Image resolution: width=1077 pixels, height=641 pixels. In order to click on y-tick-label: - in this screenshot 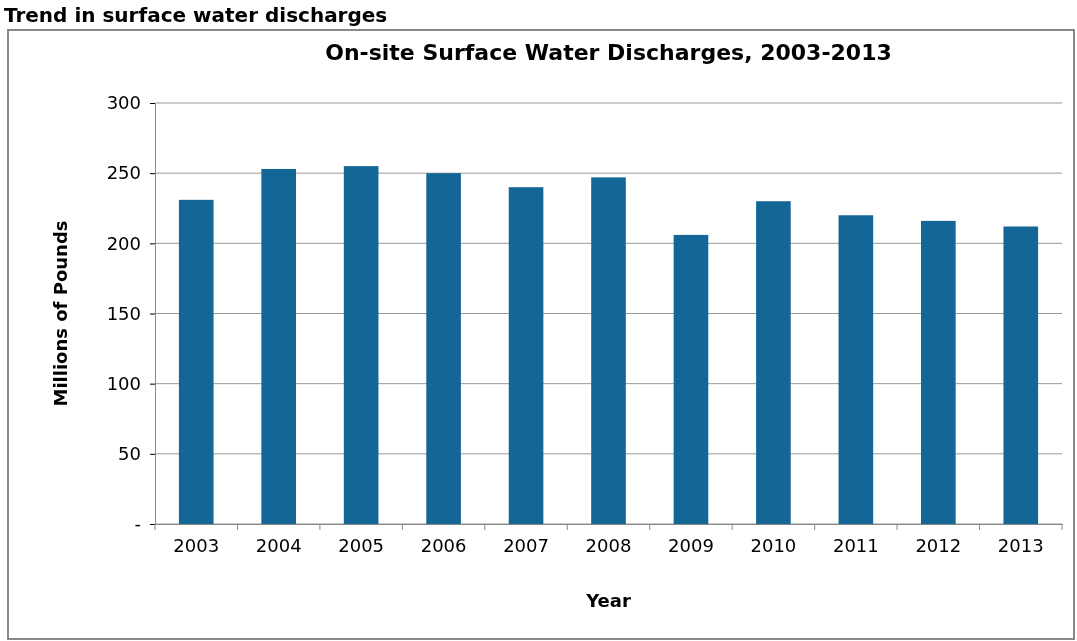, I will do `click(137, 524)`.